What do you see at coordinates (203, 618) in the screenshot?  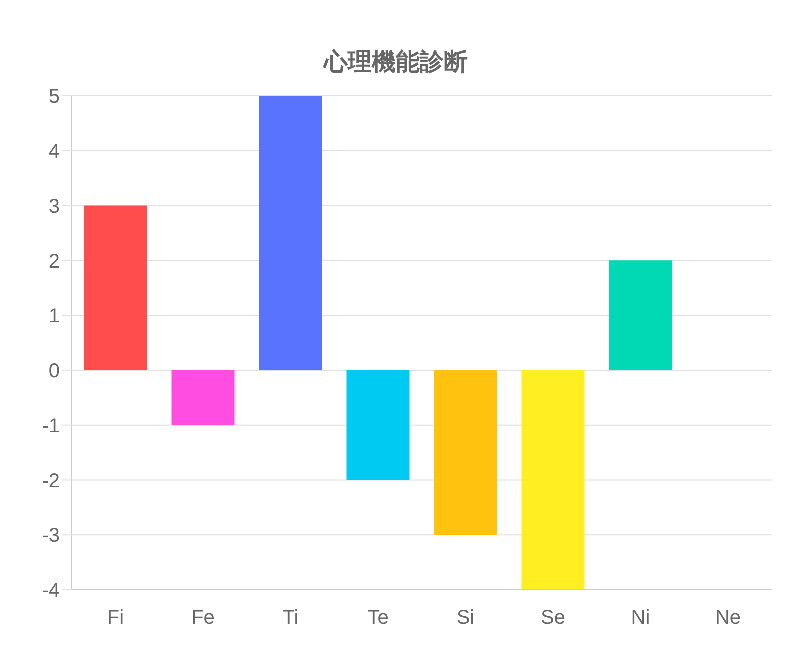 I see `x-tick-label: Fe` at bounding box center [203, 618].